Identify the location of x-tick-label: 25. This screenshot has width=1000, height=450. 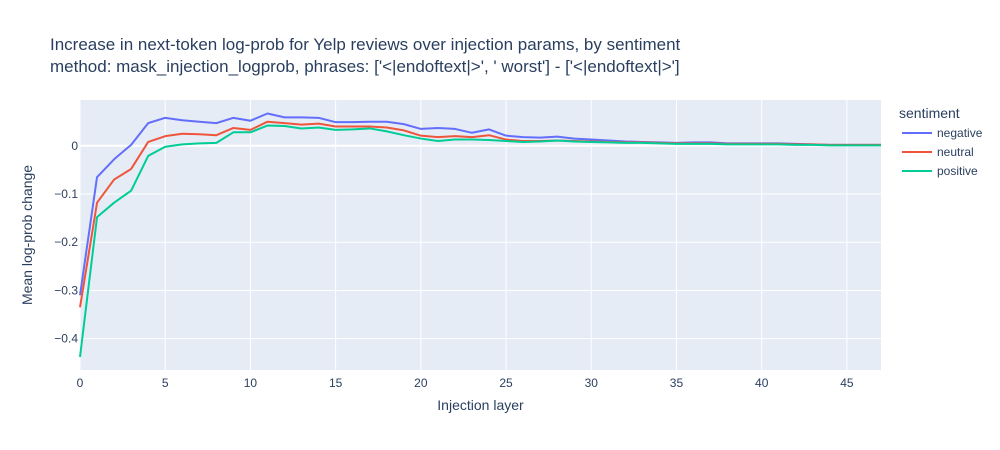
(506, 383).